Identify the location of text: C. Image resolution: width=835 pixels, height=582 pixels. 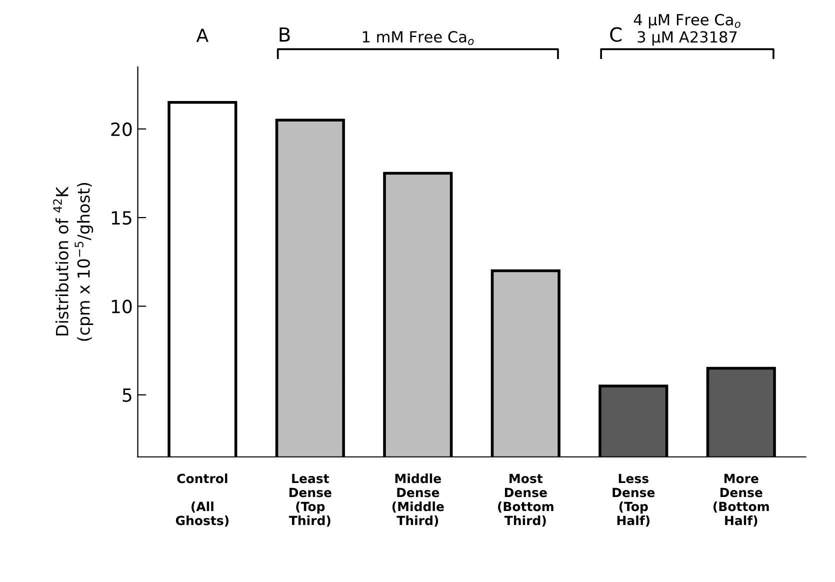
(616, 34).